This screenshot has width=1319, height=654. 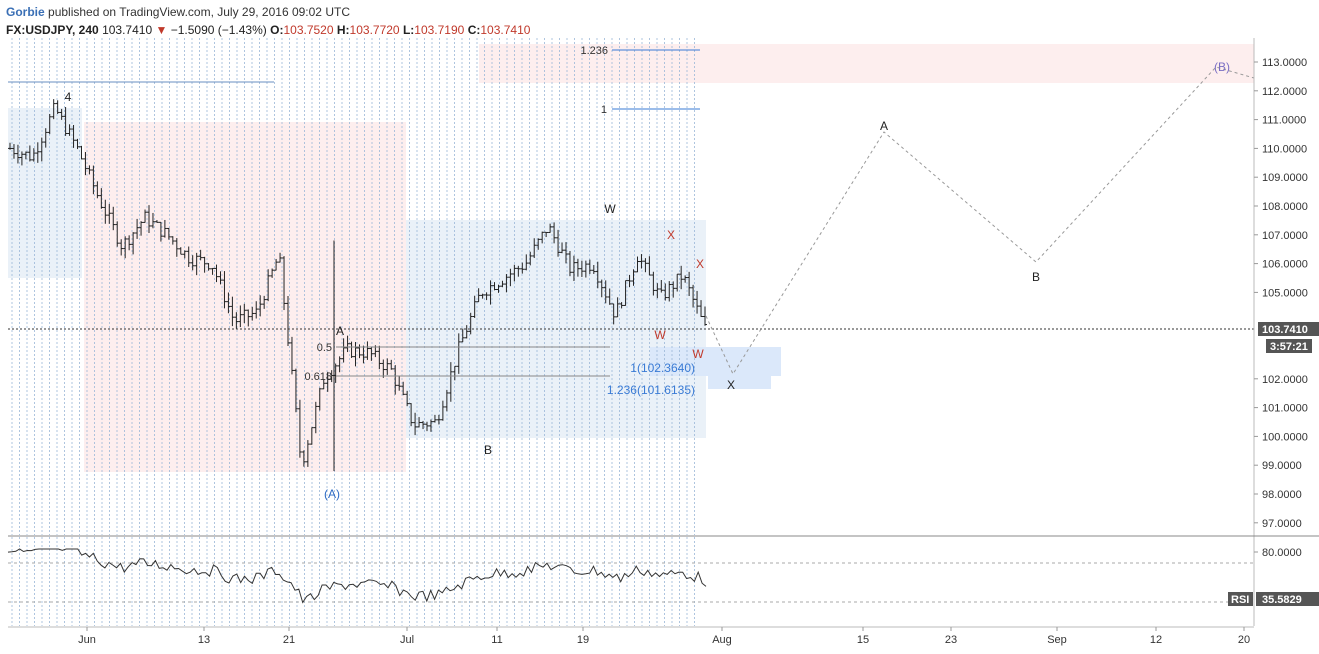 I want to click on price-tick-label: 98.0000, so click(x=1282, y=495).